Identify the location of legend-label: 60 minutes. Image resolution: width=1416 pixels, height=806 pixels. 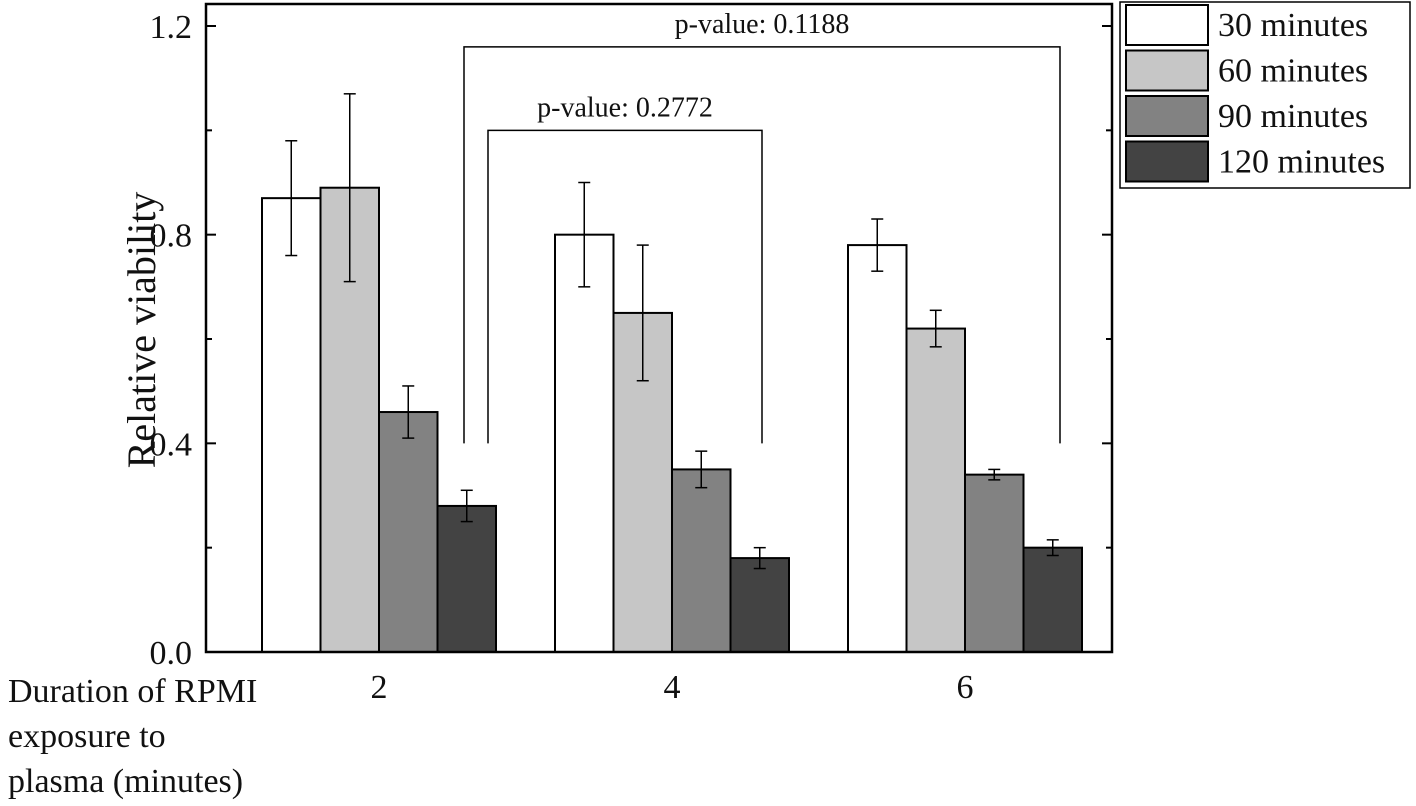
(1293, 71).